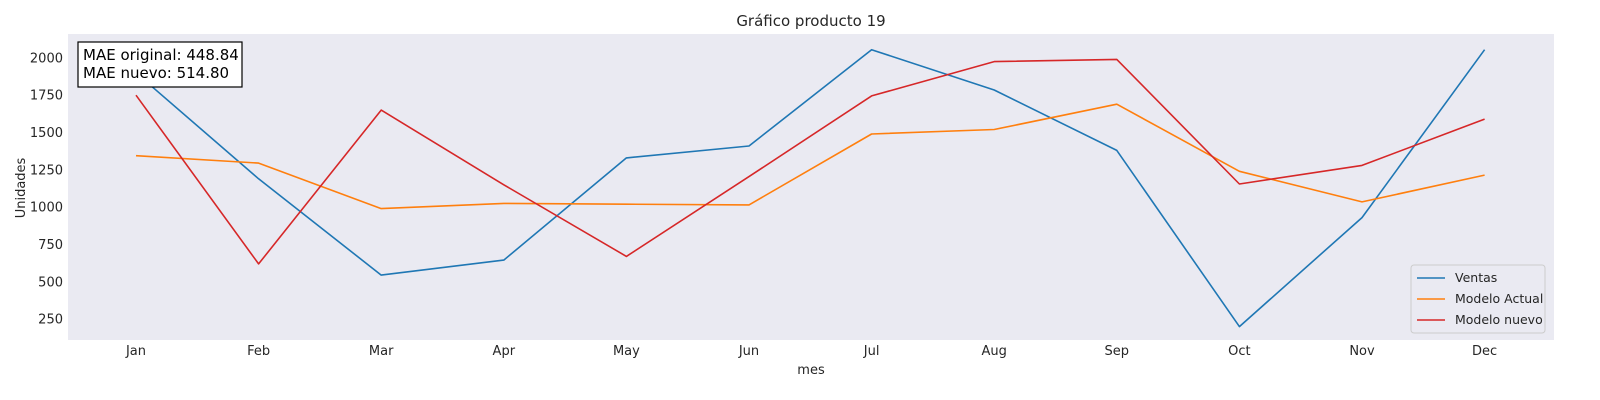  What do you see at coordinates (810, 21) in the screenshot?
I see `chart-title: Gráfico producto 19` at bounding box center [810, 21].